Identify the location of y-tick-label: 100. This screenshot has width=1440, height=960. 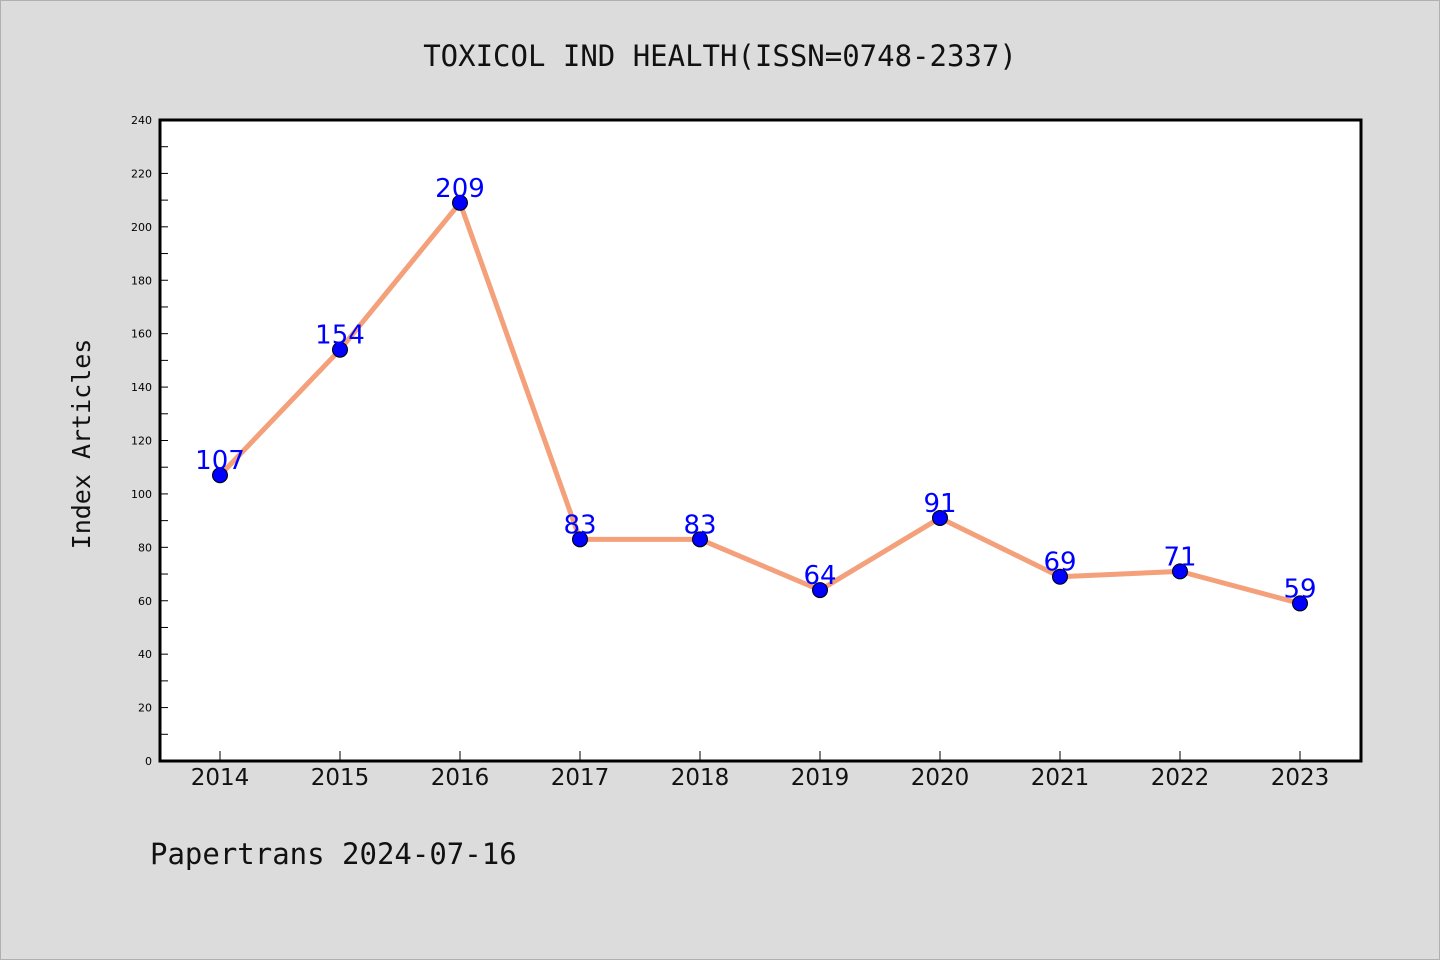
(141, 494).